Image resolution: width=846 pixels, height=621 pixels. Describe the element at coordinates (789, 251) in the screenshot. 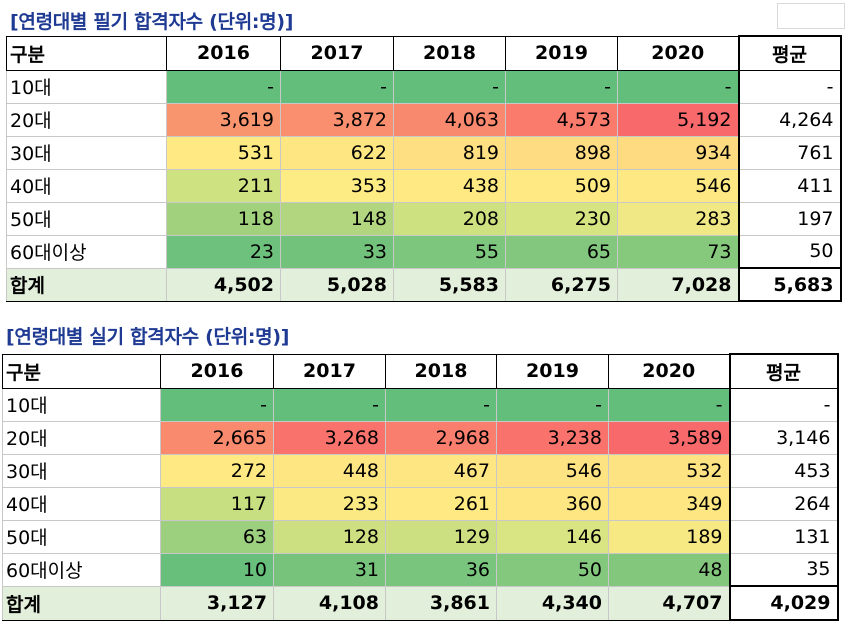

I see `average-cell: 50` at that location.